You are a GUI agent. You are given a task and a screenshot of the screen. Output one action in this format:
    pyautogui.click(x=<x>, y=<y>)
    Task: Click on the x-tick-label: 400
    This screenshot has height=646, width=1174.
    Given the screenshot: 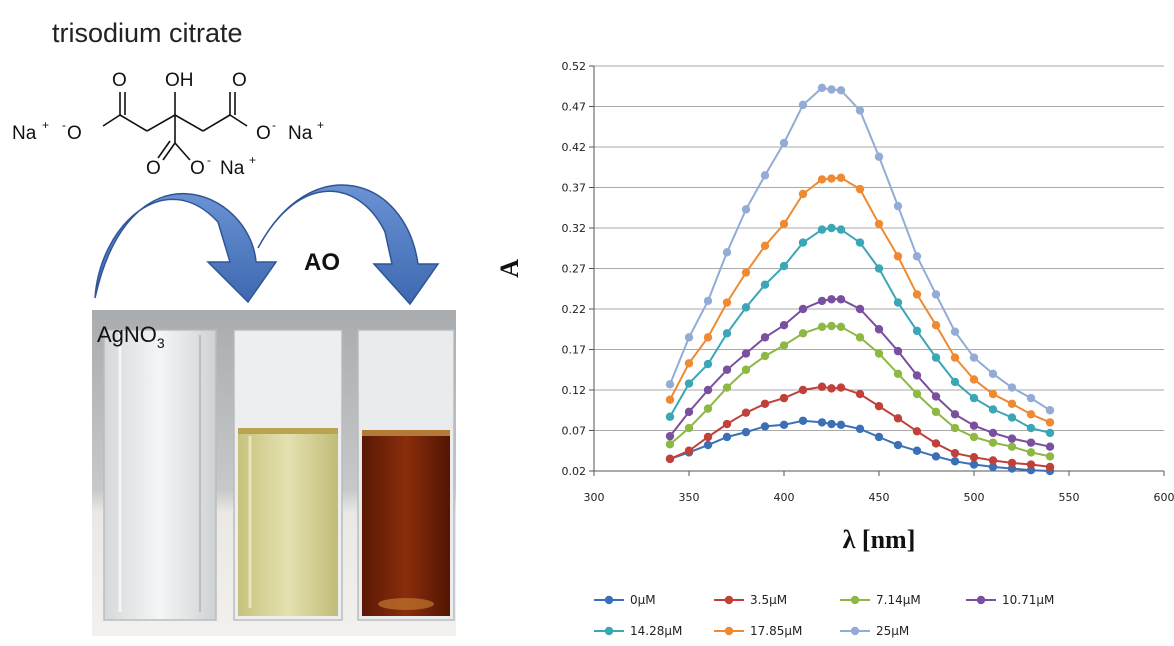 What is the action you would take?
    pyautogui.click(x=784, y=497)
    